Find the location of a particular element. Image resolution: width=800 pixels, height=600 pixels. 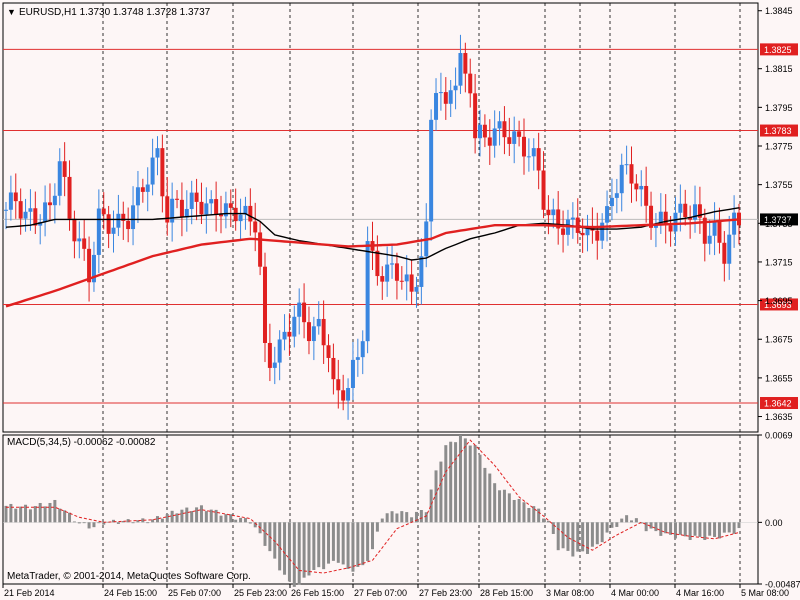

time-tick-label: 5 Mar 08:00 is located at coordinates (765, 593).